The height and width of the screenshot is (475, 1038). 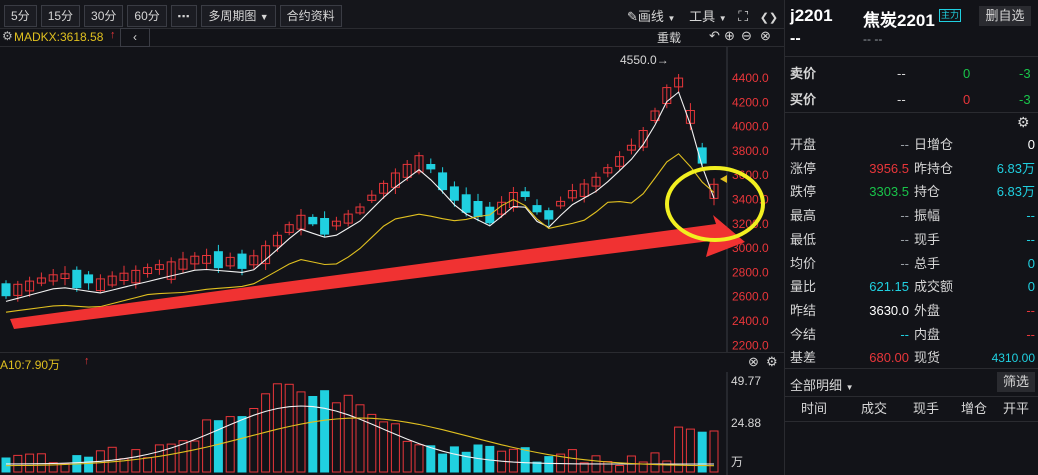 What do you see at coordinates (899, 20) in the screenshot?
I see `contract-name: 焦炭2201` at bounding box center [899, 20].